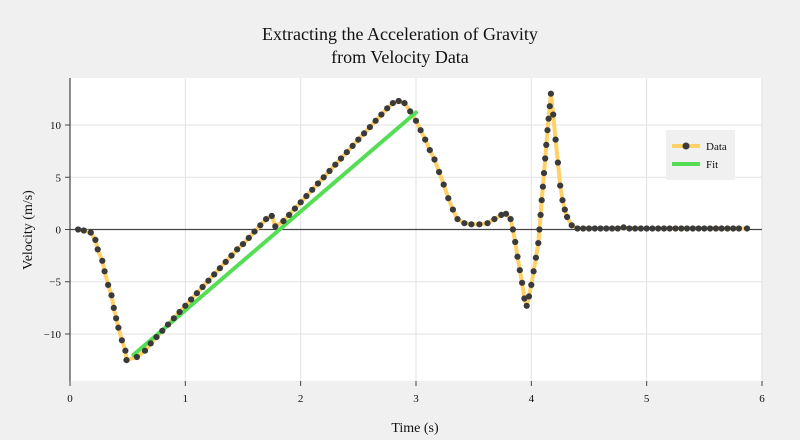 This screenshot has height=440, width=800. What do you see at coordinates (416, 399) in the screenshot?
I see `x-tick-label: 3` at bounding box center [416, 399].